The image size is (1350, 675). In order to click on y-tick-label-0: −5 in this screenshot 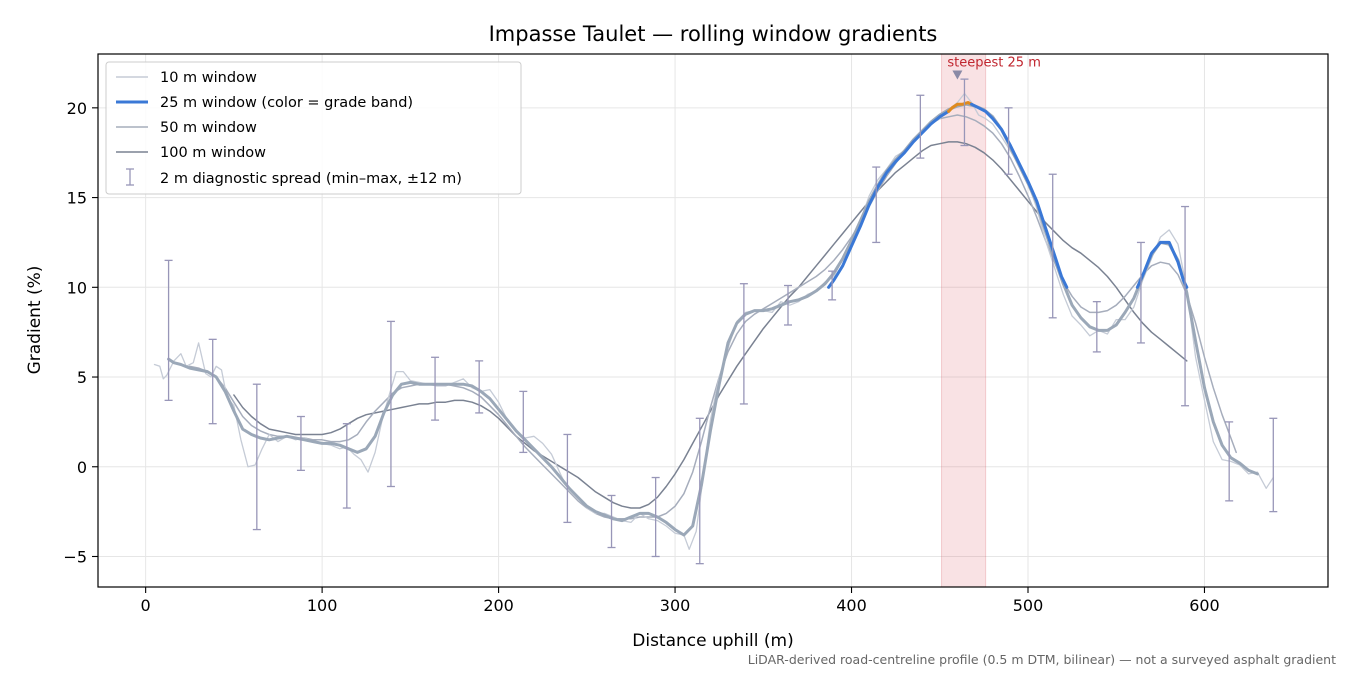, I will do `click(75, 556)`.